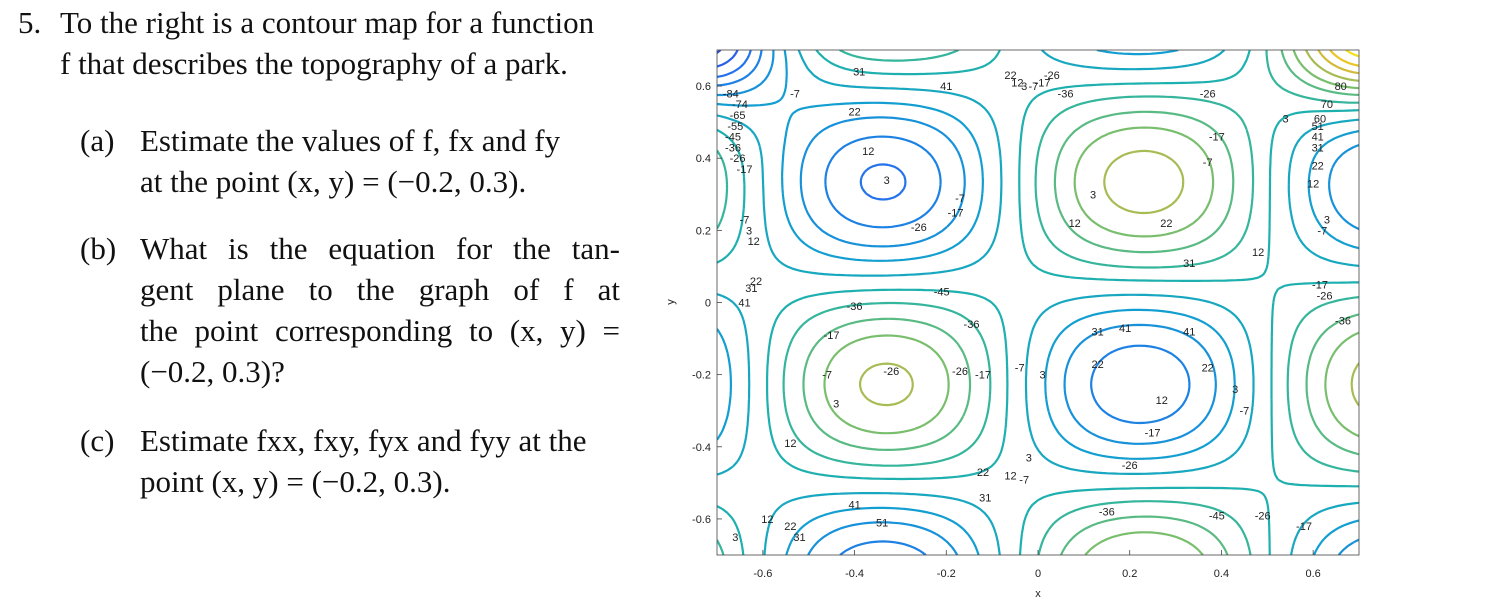 This screenshot has height=616, width=1498. I want to click on contour-label: 70, so click(1327, 105).